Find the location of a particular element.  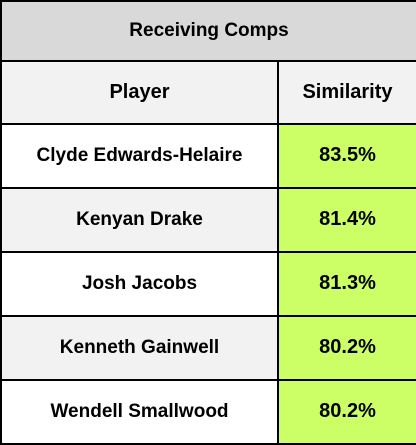

player-name-cell: Josh Jacobs is located at coordinates (139, 283).